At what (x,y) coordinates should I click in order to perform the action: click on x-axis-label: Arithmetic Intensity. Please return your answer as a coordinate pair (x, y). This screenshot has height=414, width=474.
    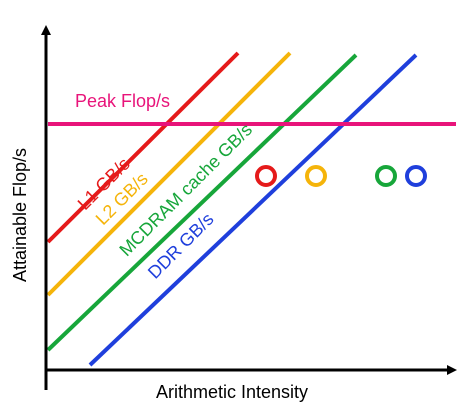
    Looking at the image, I should click on (232, 392).